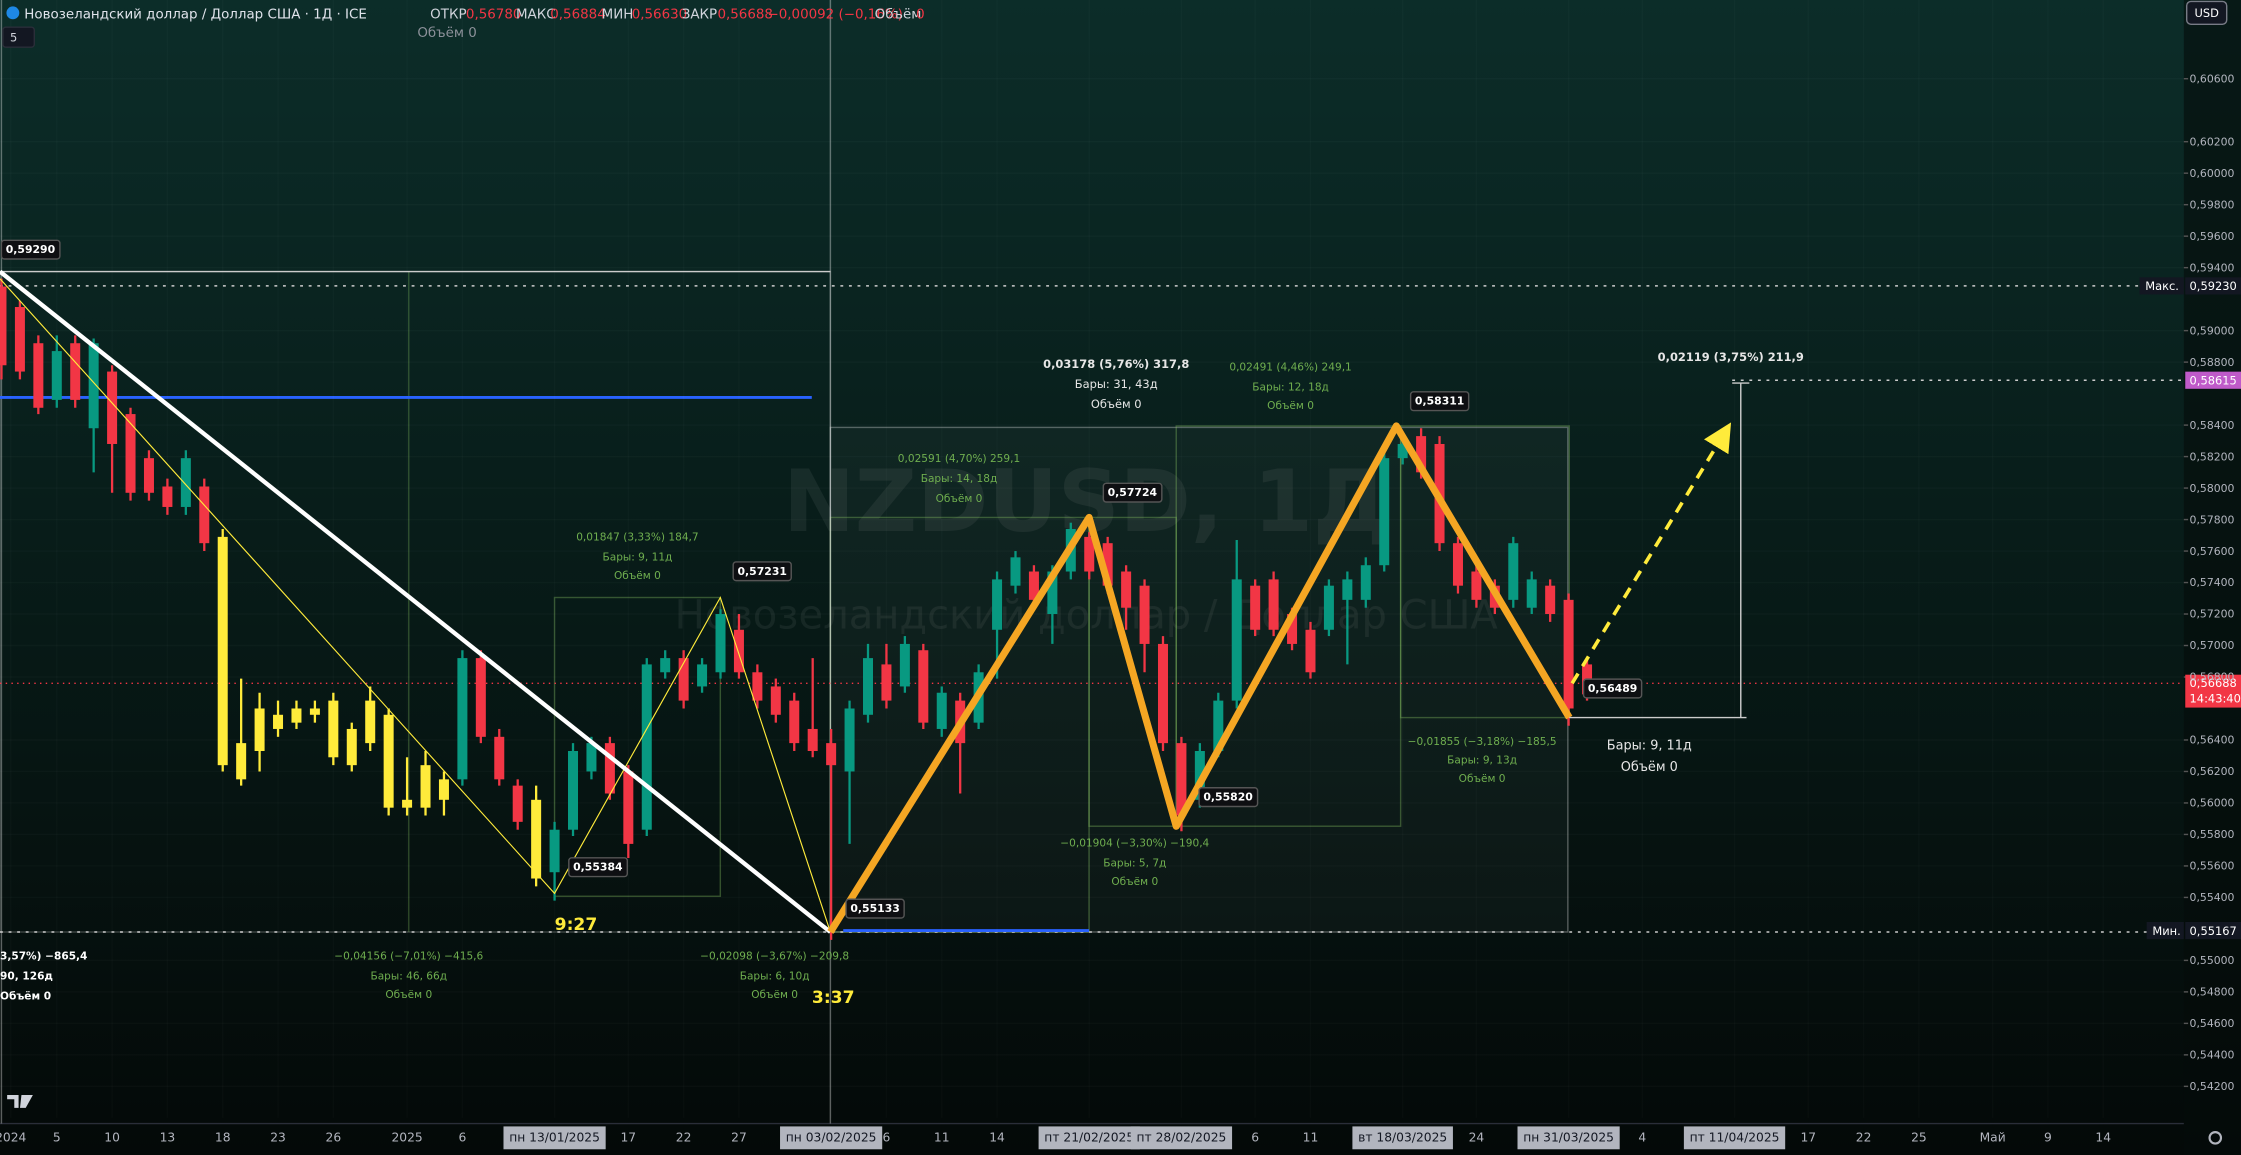 The image size is (2241, 1155). Describe the element at coordinates (2213, 286) in the screenshot. I see `badge-value: 0,59230` at that location.